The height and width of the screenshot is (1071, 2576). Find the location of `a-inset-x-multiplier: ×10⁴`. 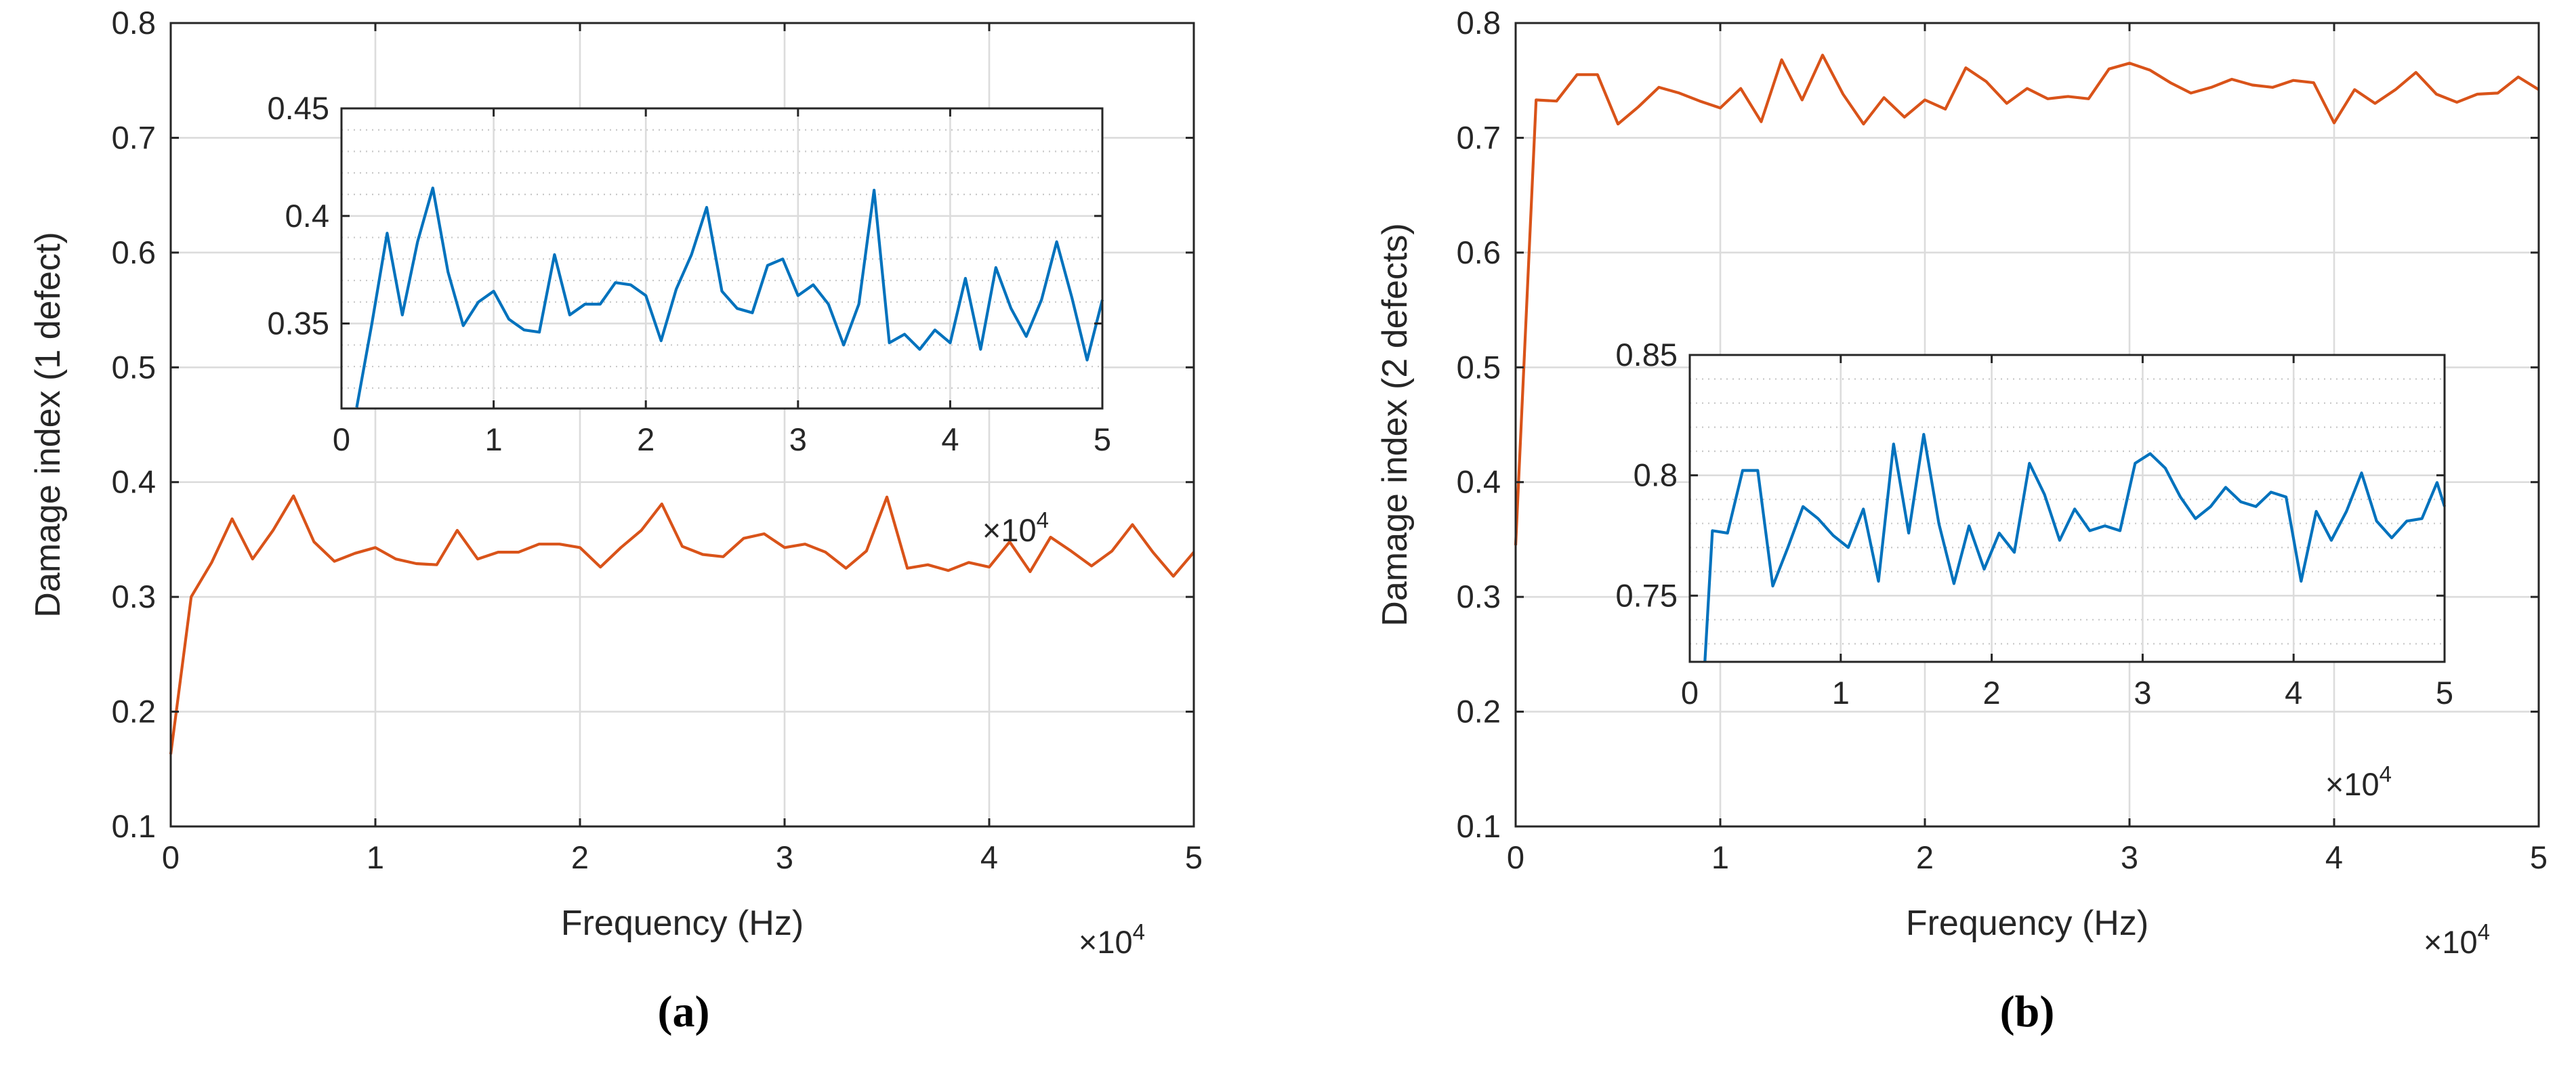

a-inset-x-multiplier: ×10⁴ is located at coordinates (1015, 527).